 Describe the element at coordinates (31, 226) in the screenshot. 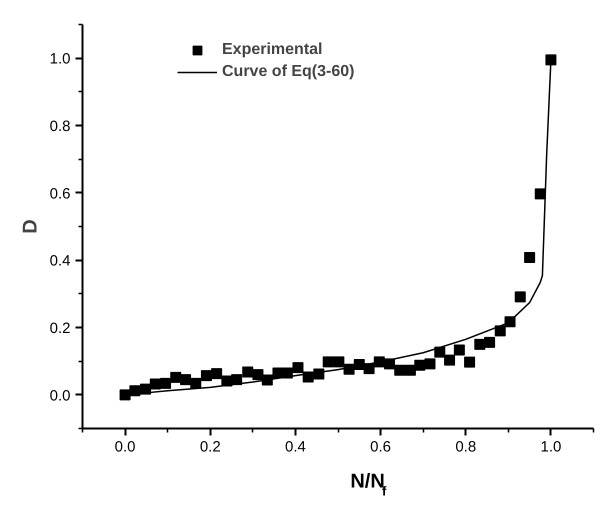

I see `y-axis-title: D` at that location.